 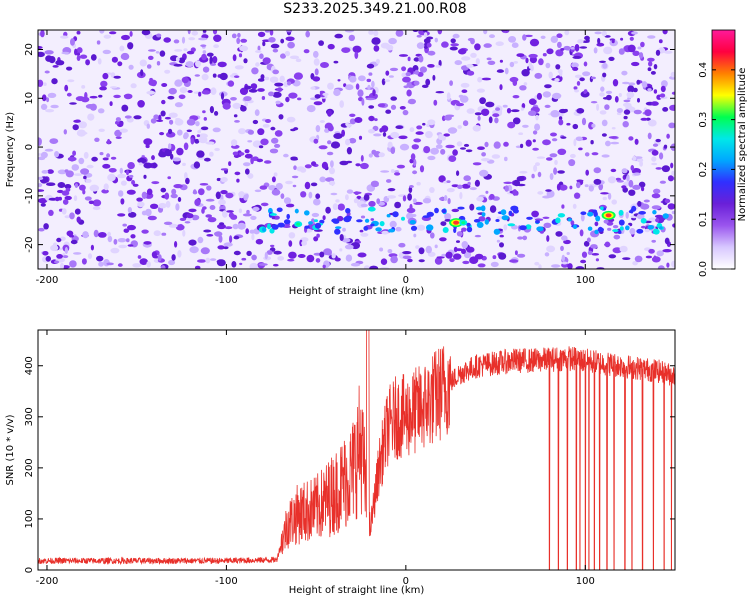 What do you see at coordinates (703, 70) in the screenshot?
I see `colorbar-tick-label: 0.4` at bounding box center [703, 70].